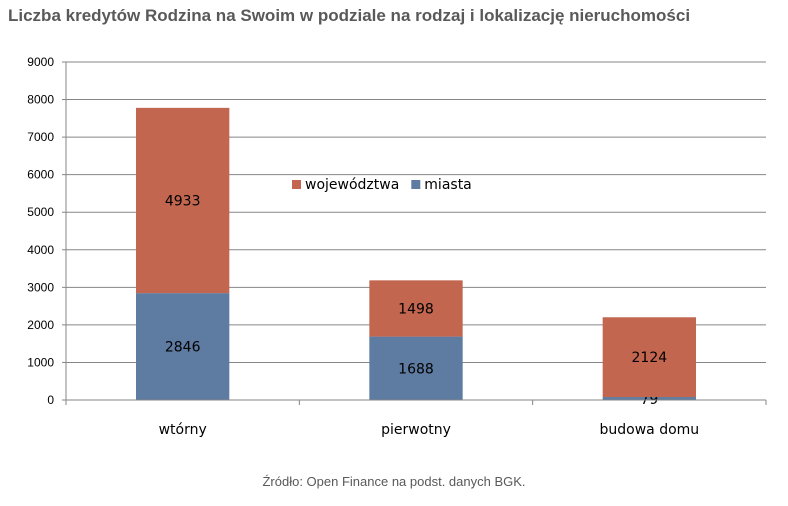  I want to click on y-tick-label: 0, so click(50, 400).